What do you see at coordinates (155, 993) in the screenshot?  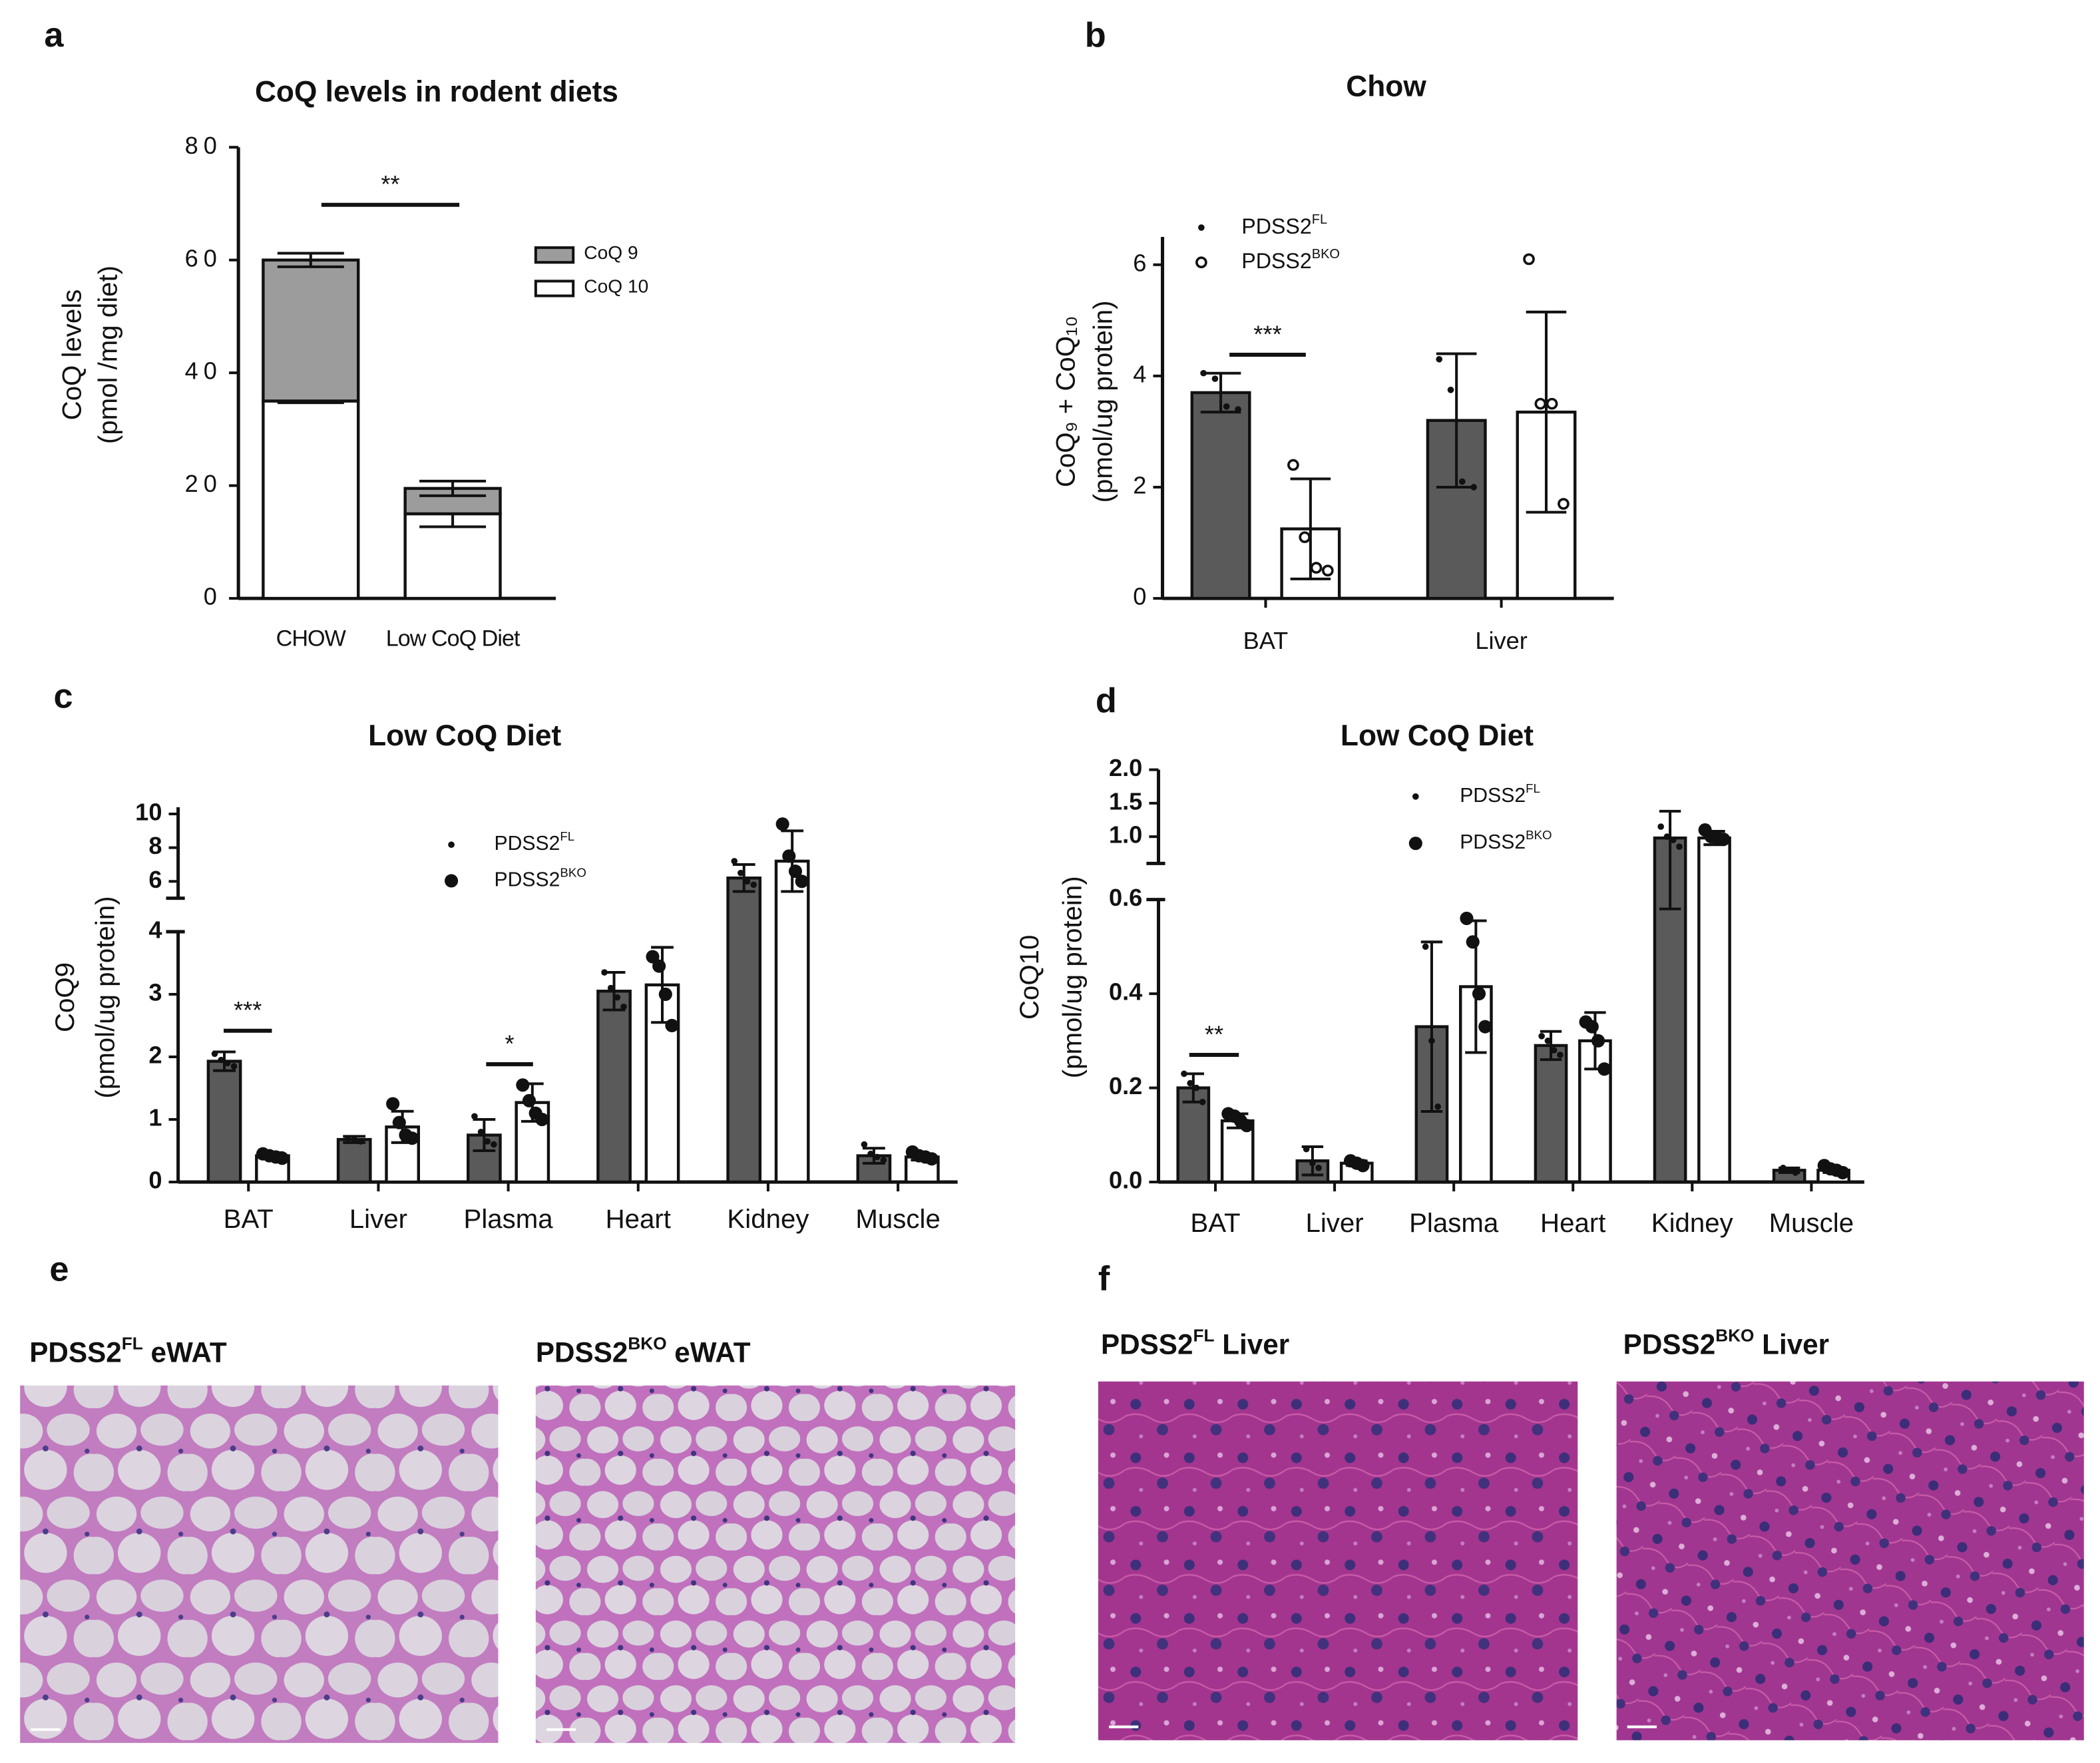 I see `y-tick-label: 3` at bounding box center [155, 993].